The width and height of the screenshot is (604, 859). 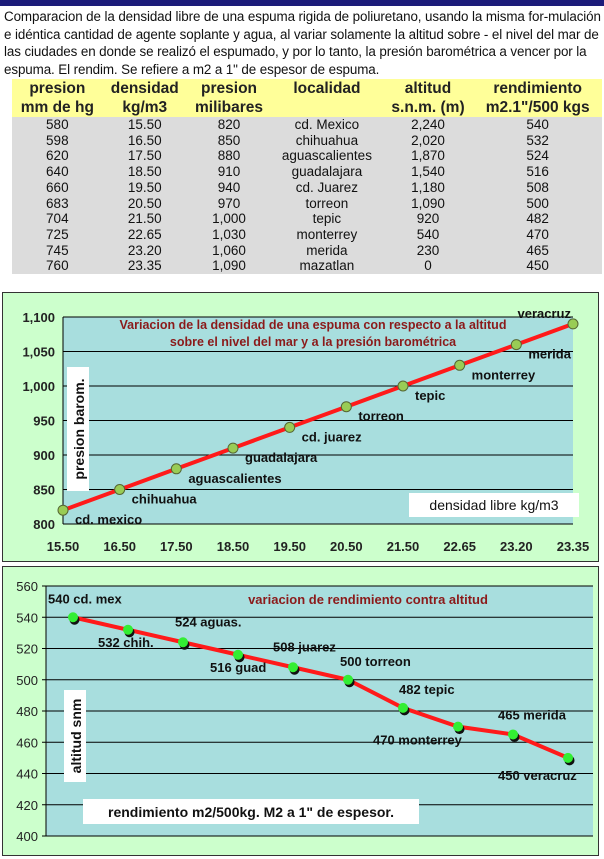 What do you see at coordinates (144, 203) in the screenshot?
I see `table-cell: 20.50` at bounding box center [144, 203].